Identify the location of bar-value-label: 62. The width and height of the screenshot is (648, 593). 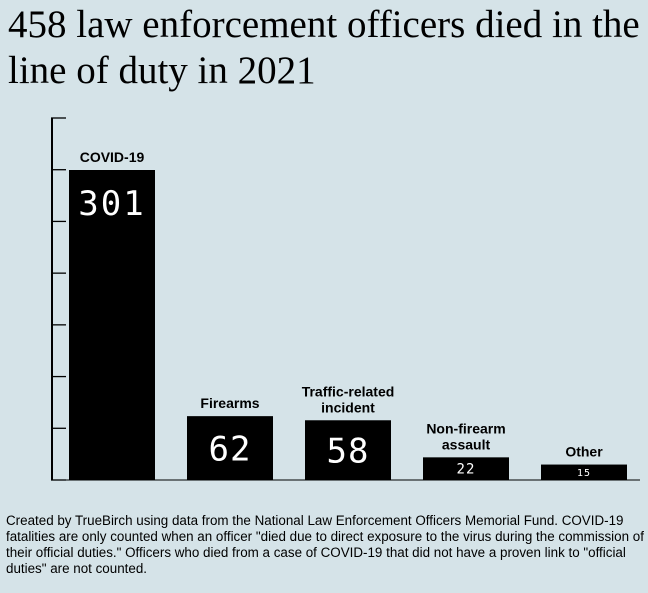
(230, 449).